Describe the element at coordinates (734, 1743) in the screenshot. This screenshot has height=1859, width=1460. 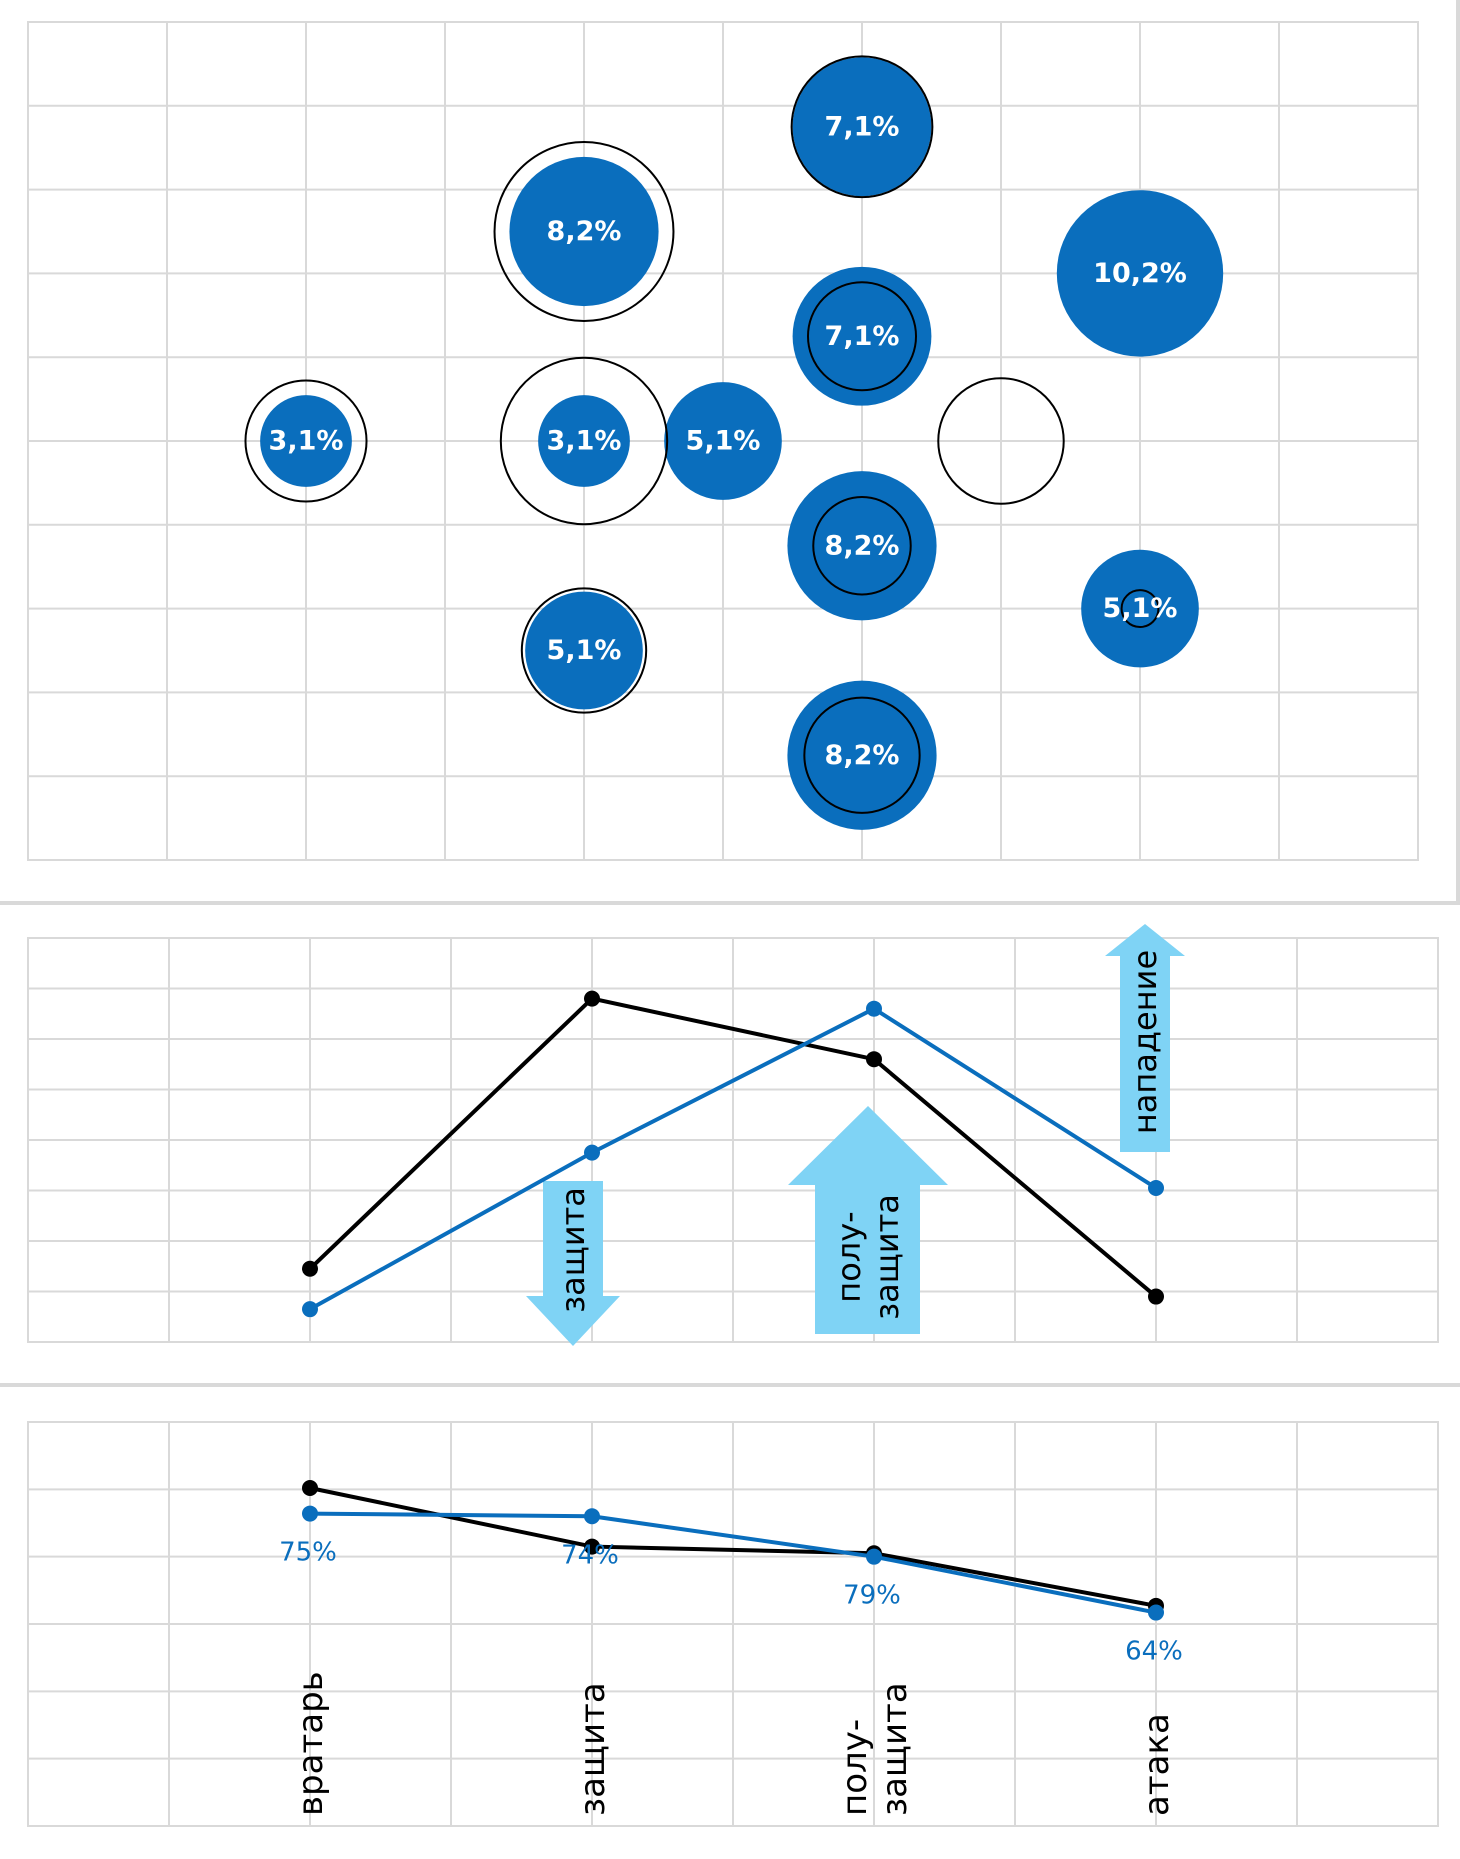
I see `category-labels: вратарь защита полу-защита атака` at that location.